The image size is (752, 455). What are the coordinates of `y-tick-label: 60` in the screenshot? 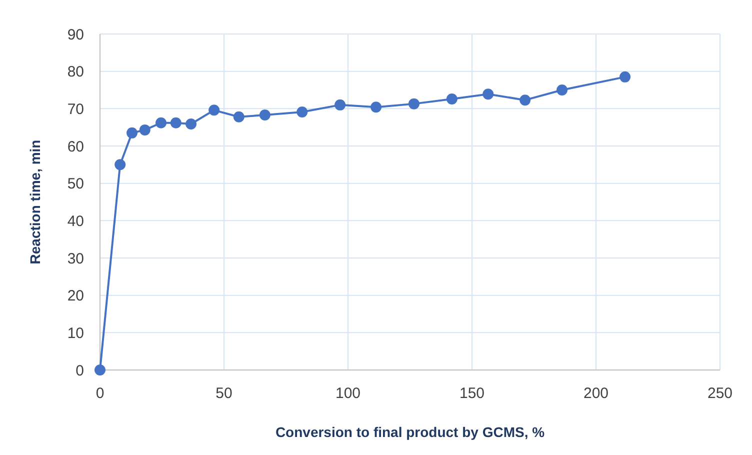 It's located at (75, 147).